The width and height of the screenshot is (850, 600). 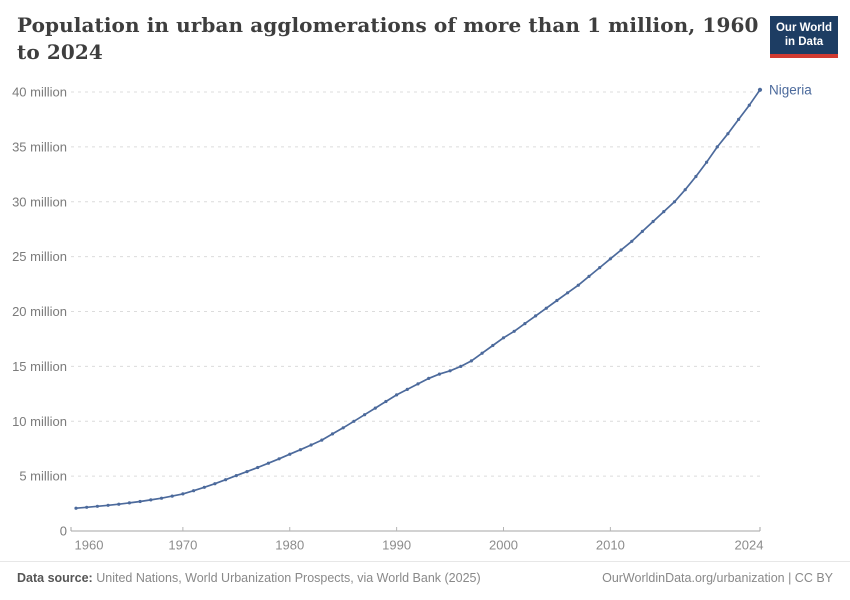 What do you see at coordinates (503, 545) in the screenshot?
I see `x-axis-label: 2000` at bounding box center [503, 545].